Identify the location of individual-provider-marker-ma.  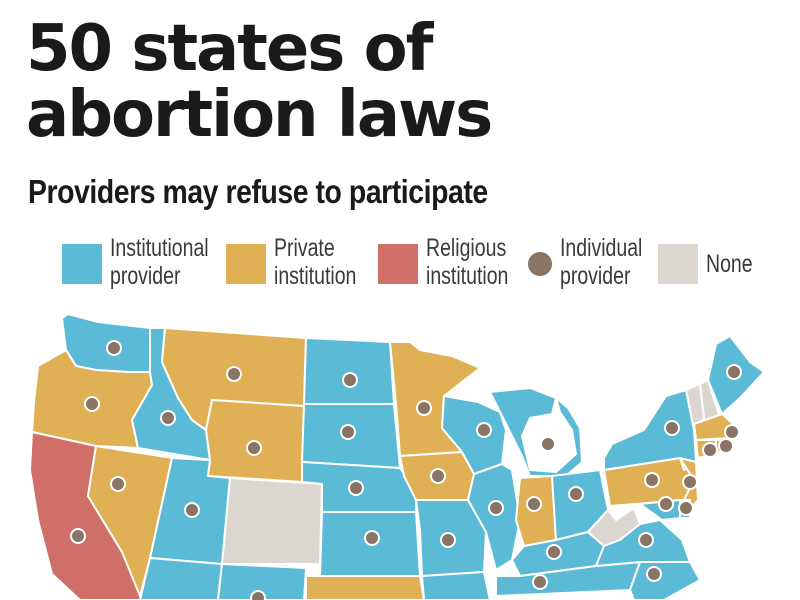
(732, 432).